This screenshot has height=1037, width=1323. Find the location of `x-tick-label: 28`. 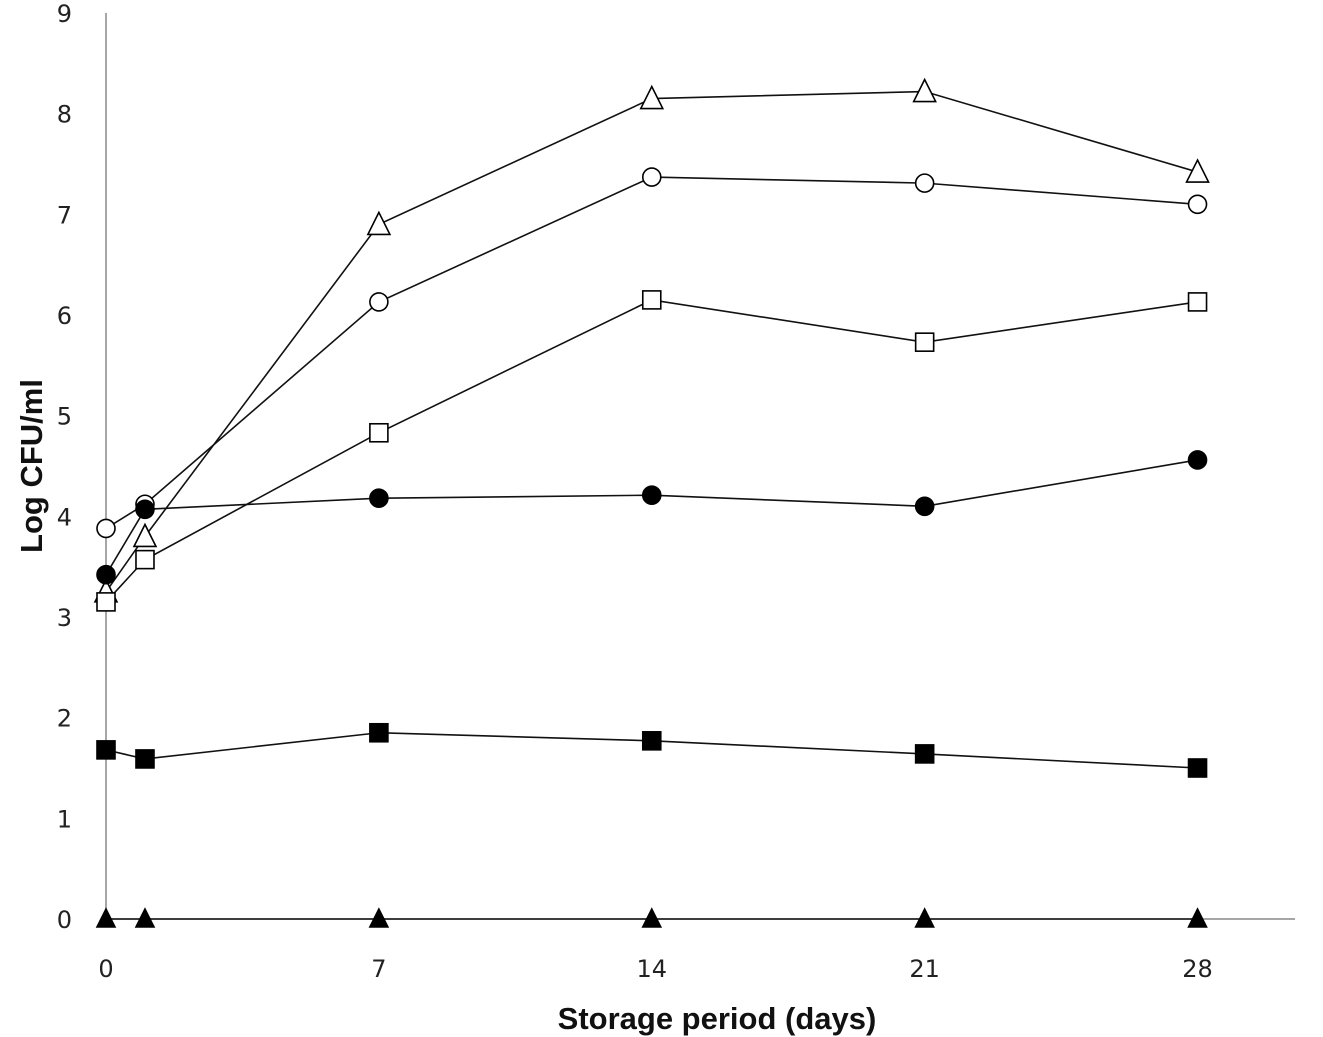

x-tick-label: 28 is located at coordinates (1197, 969).